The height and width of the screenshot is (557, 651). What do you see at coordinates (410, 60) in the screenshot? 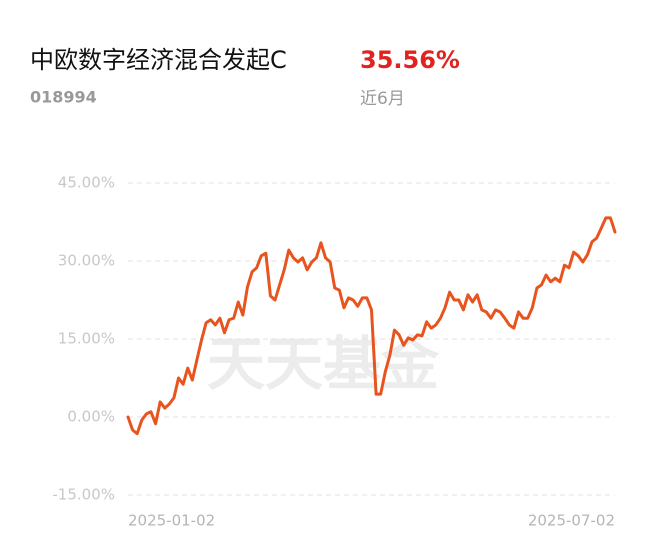
I see `fund-return: 35.56%` at bounding box center [410, 60].